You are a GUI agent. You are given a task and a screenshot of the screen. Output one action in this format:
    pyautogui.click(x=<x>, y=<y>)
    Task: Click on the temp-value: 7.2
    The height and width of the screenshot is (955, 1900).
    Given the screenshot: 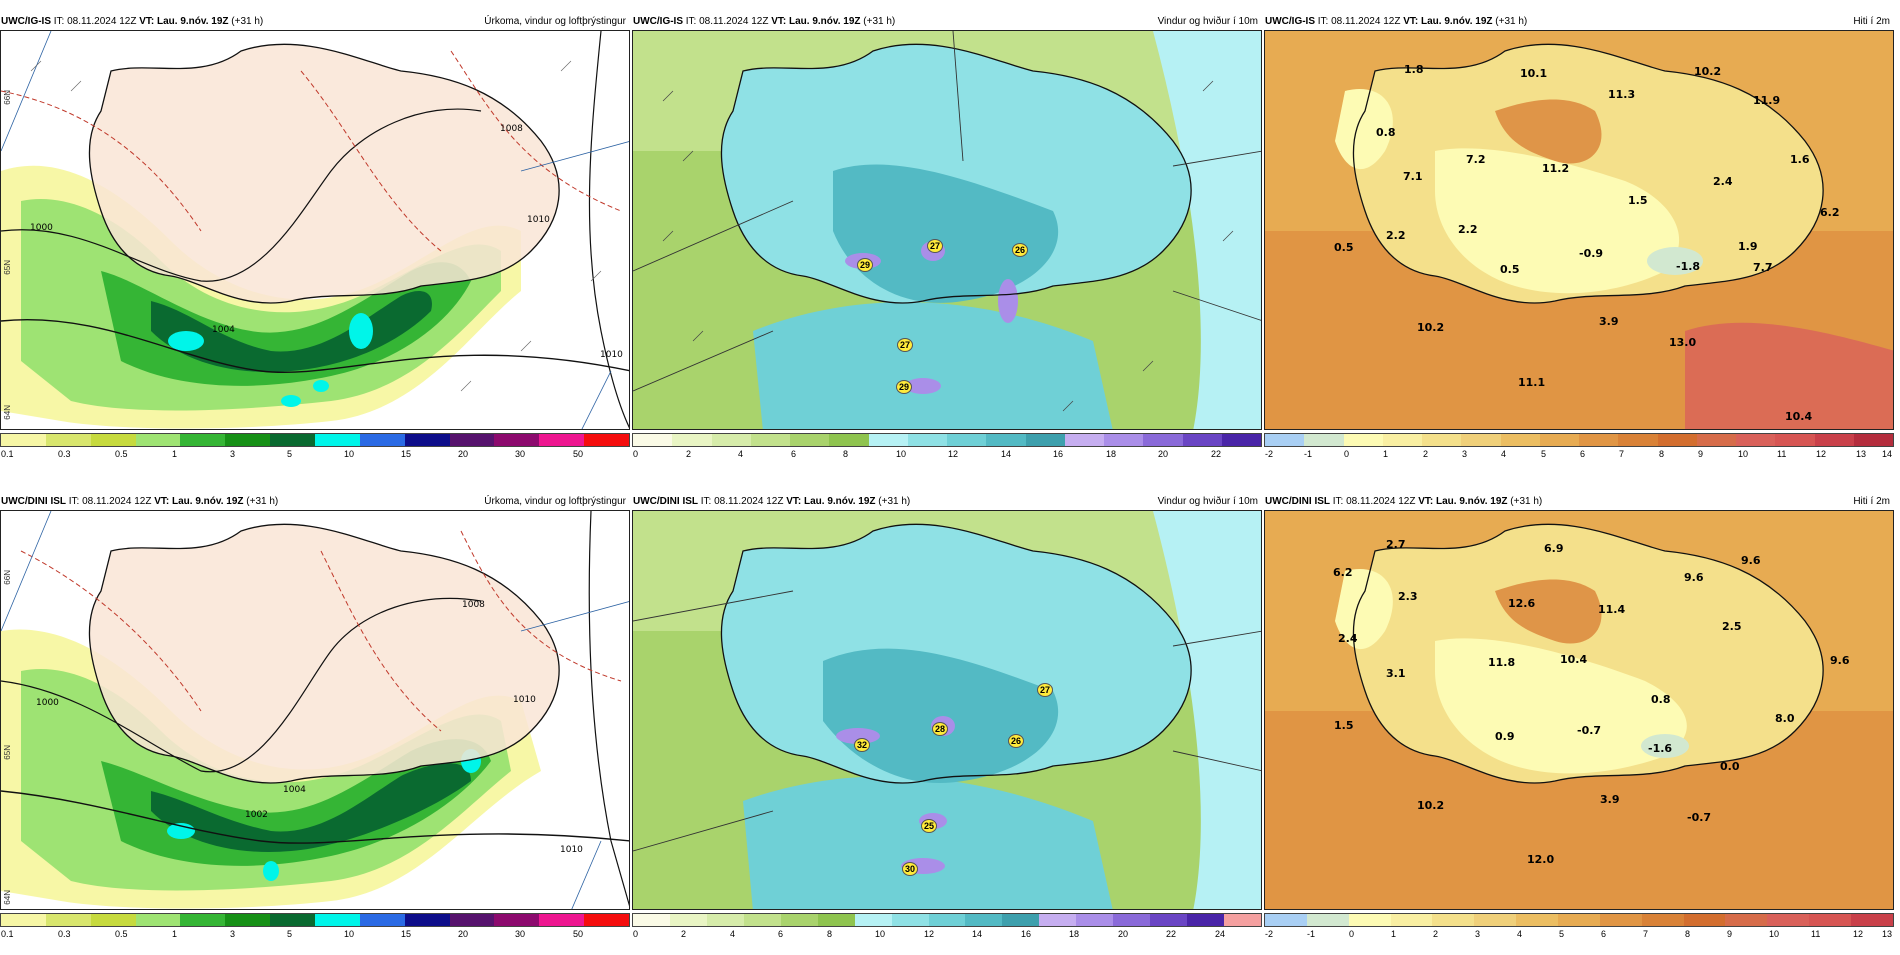 What is the action you would take?
    pyautogui.click(x=1476, y=159)
    